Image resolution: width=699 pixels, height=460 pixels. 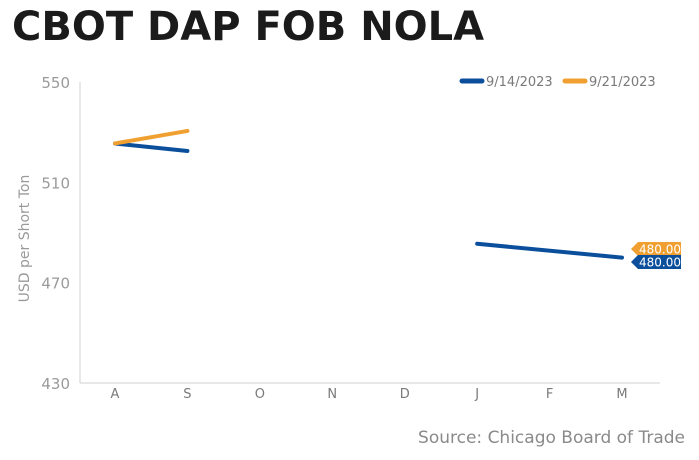 What do you see at coordinates (55, 384) in the screenshot?
I see `y-tick-label: 430` at bounding box center [55, 384].